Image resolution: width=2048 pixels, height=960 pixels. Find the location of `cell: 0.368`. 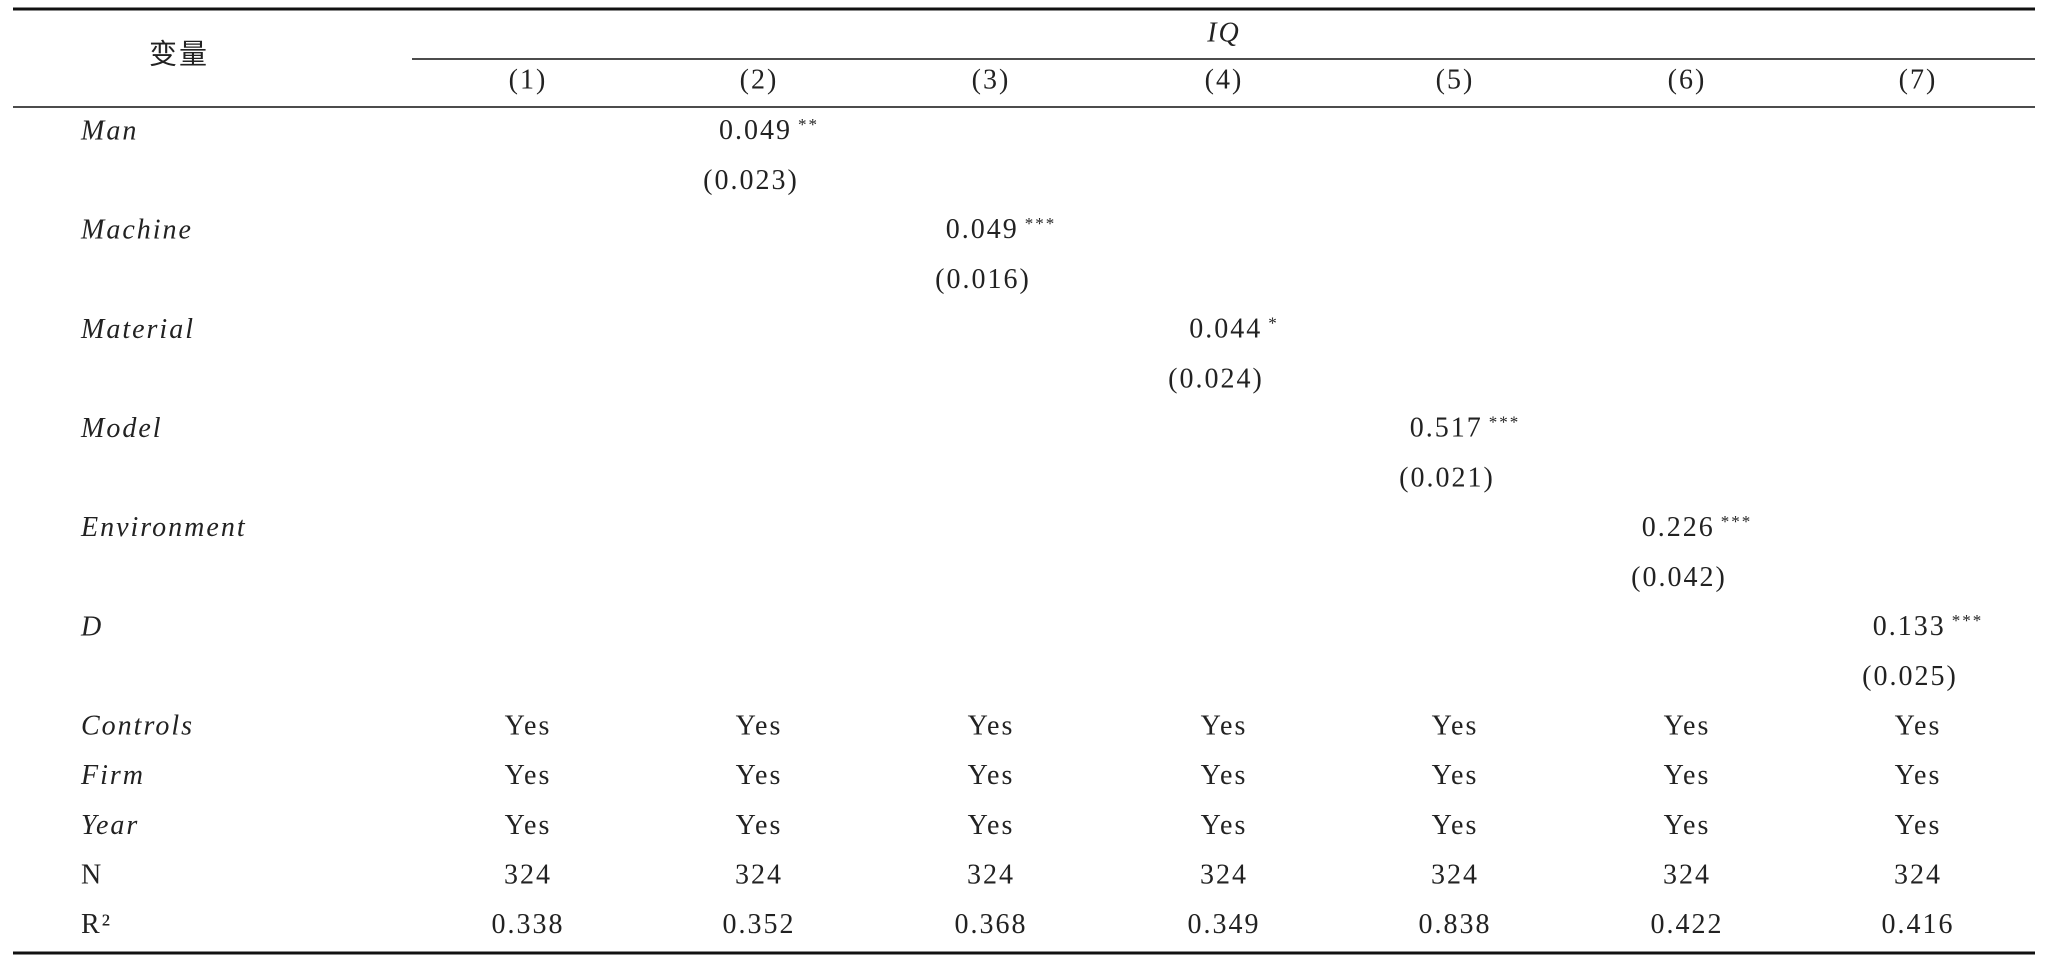

cell: 0.368 is located at coordinates (991, 924).